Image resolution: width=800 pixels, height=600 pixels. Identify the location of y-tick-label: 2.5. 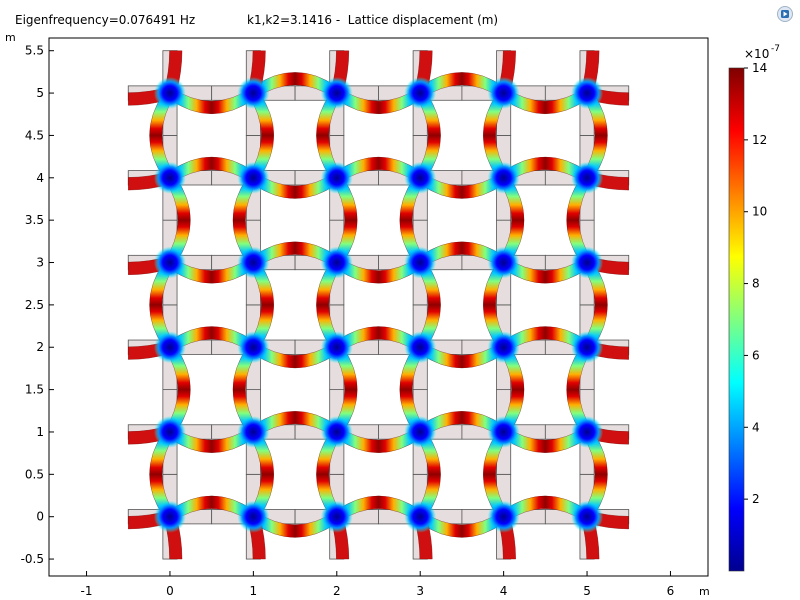
(34, 305).